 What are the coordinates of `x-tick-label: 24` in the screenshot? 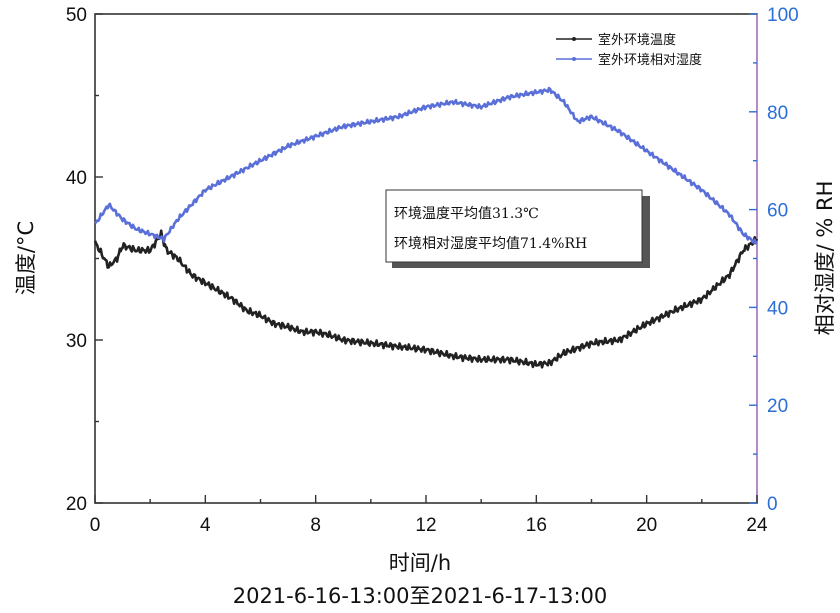 It's located at (757, 525).